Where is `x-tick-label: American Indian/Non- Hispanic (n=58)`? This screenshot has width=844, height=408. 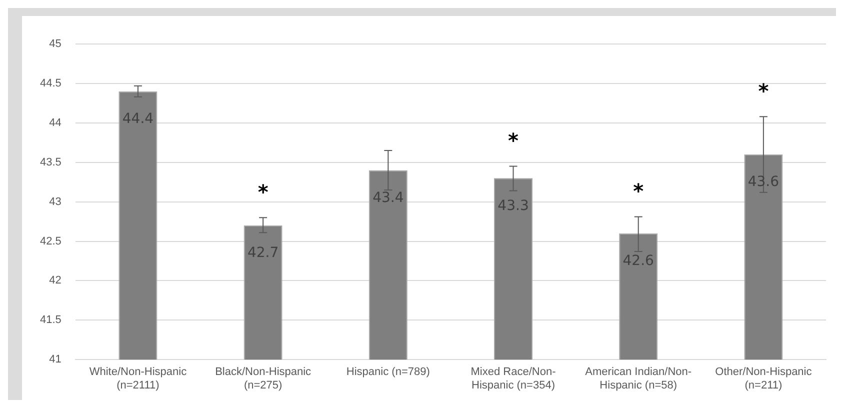 x-tick-label: American Indian/Non- Hispanic (n=58) is located at coordinates (638, 379).